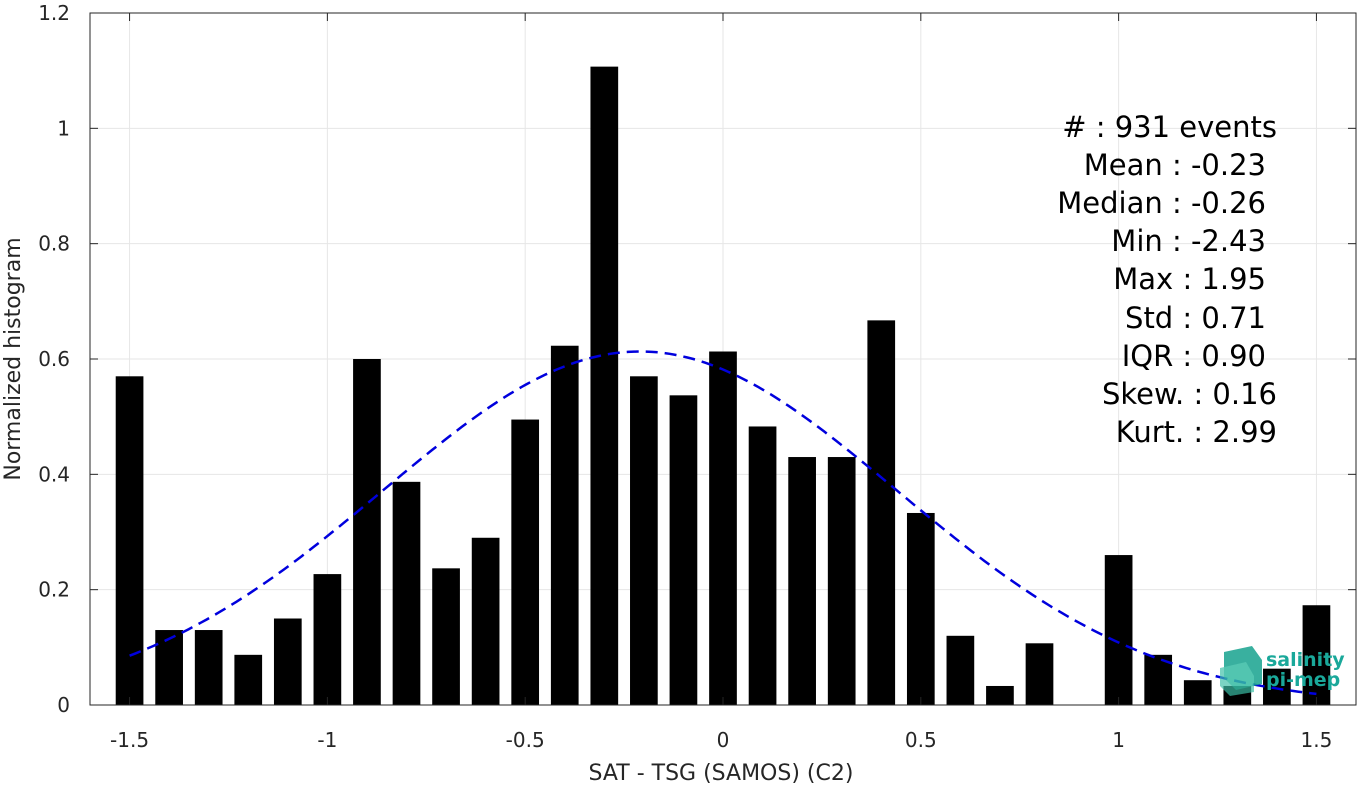  Describe the element at coordinates (723, 740) in the screenshot. I see `x-tick-label: 0` at that location.